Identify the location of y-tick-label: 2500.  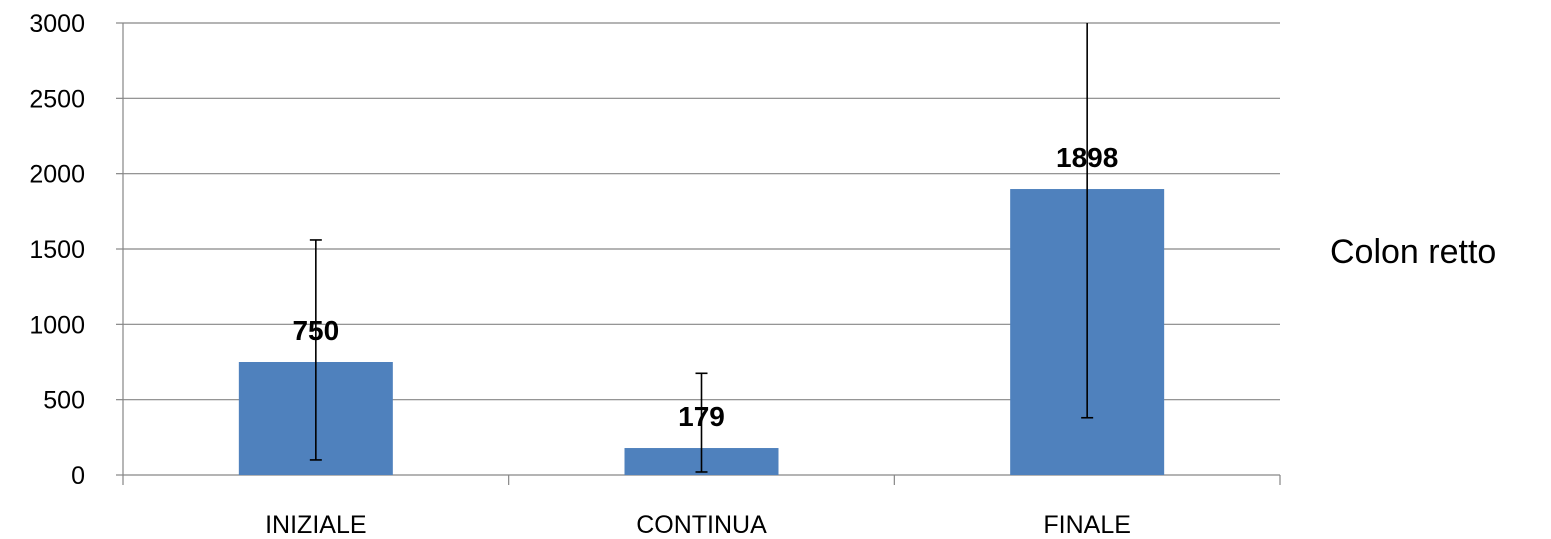
(57, 99).